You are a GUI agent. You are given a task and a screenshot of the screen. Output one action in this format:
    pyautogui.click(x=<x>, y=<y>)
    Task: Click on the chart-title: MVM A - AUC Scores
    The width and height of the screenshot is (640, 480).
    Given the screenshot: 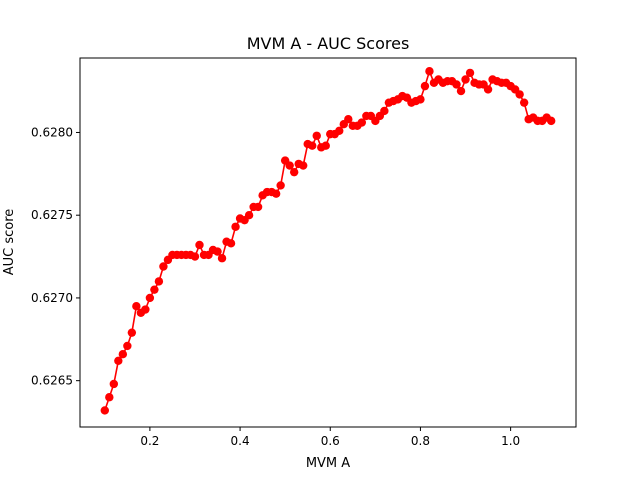 What is the action you would take?
    pyautogui.click(x=328, y=43)
    